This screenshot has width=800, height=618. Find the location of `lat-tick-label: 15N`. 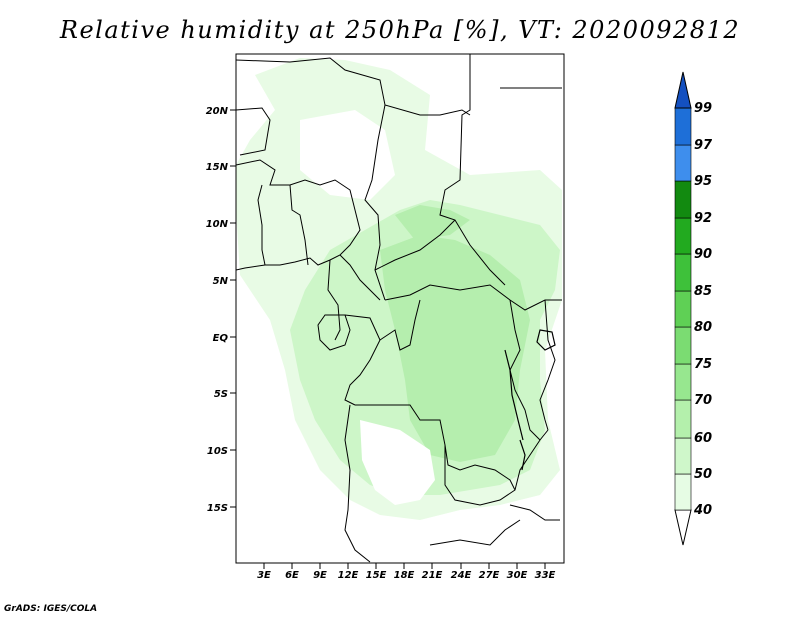

lat-tick-label: 15N is located at coordinates (217, 167).